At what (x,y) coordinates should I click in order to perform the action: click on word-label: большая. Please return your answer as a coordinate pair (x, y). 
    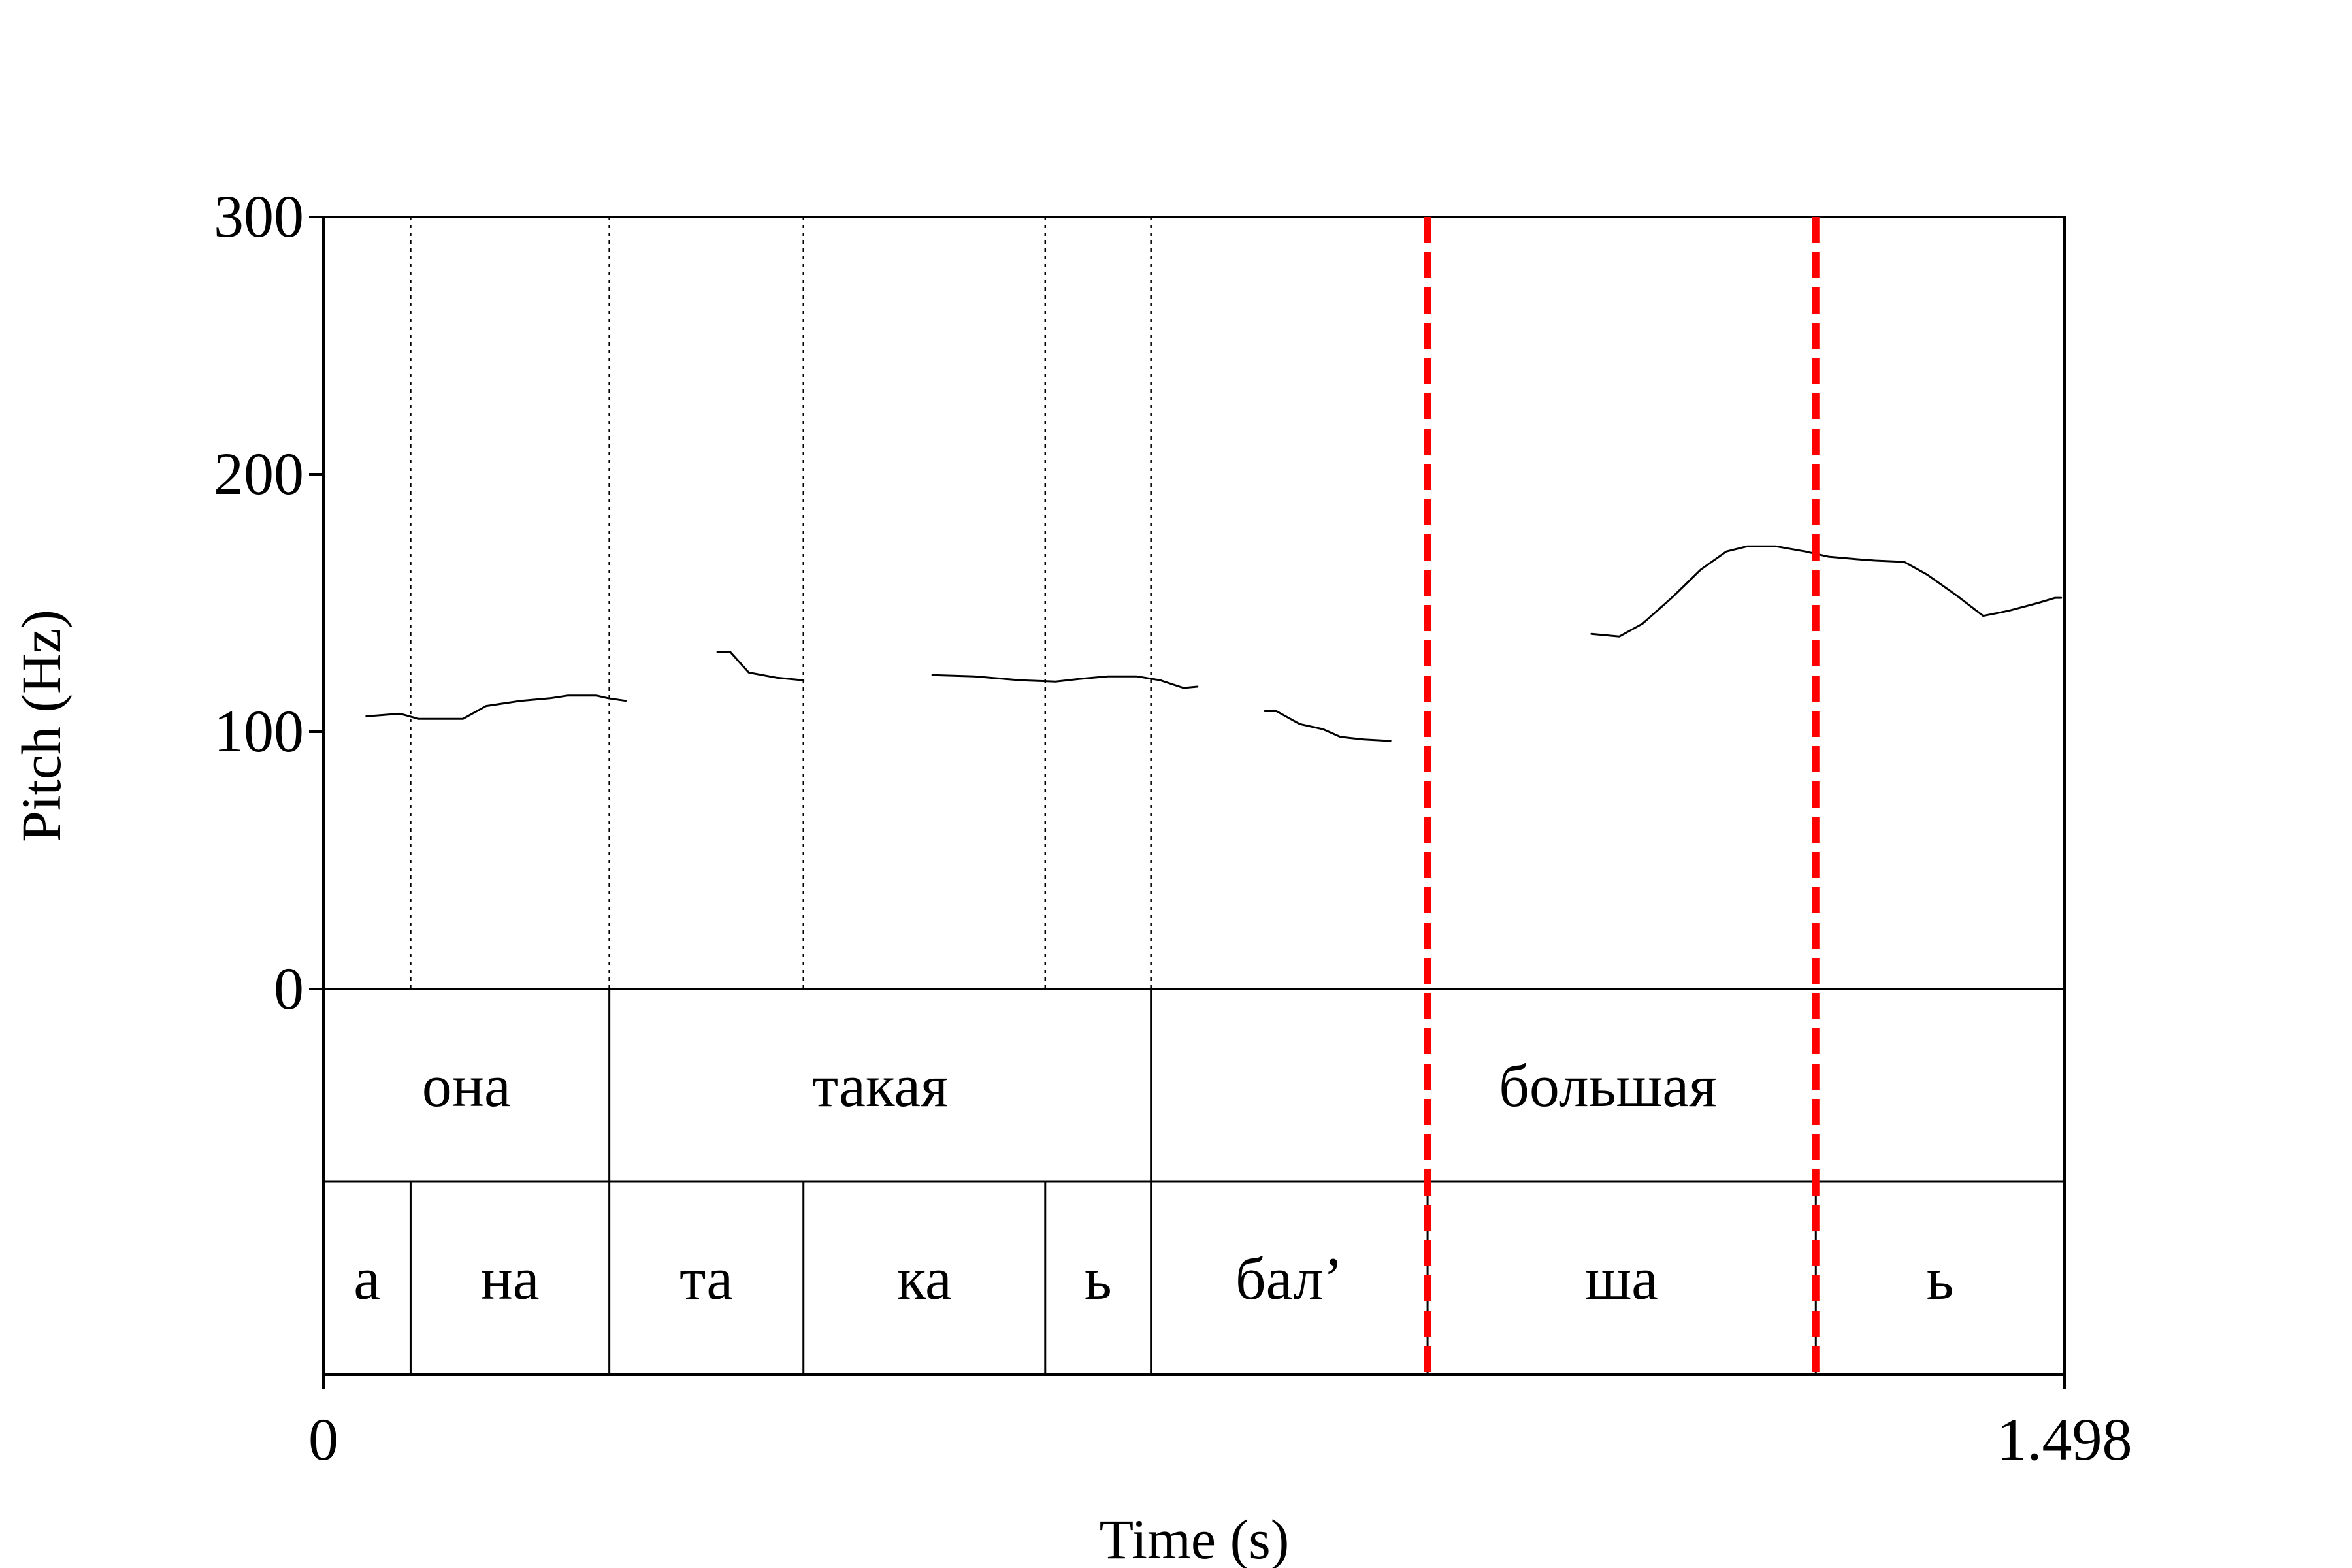
    Looking at the image, I should click on (1607, 1086).